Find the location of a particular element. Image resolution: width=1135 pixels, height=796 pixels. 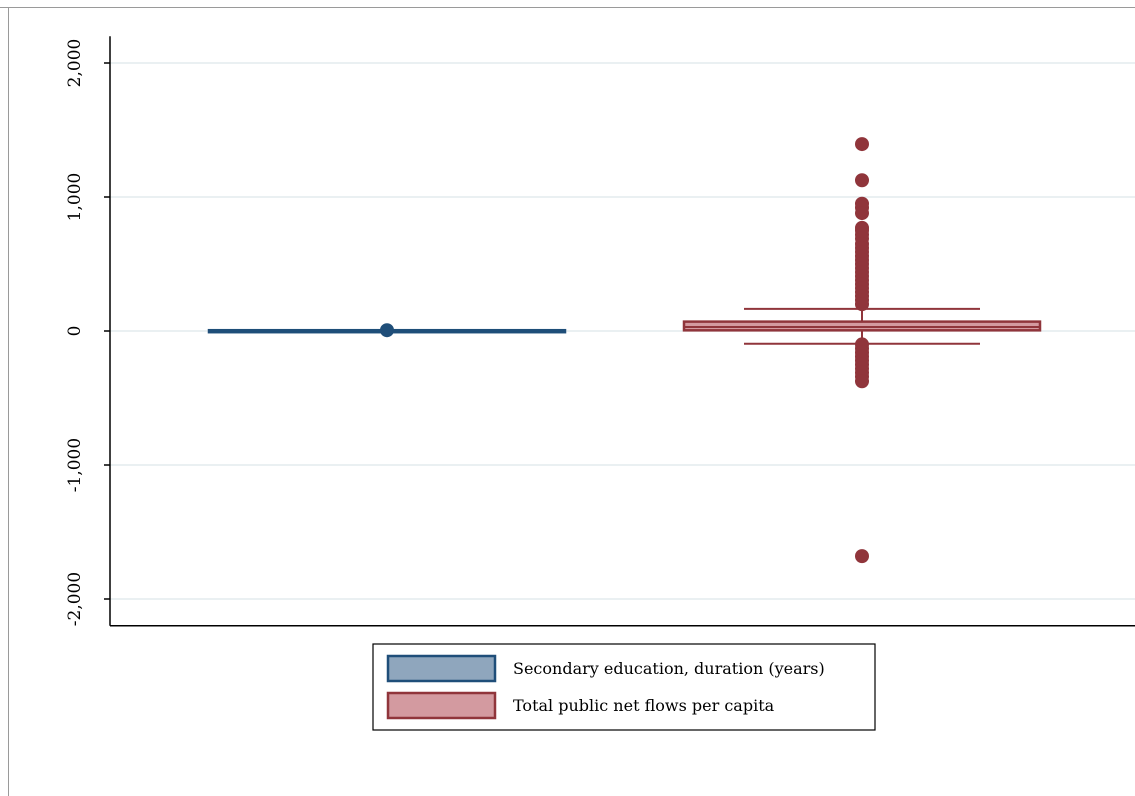

y-tick-label-3: -1,000 is located at coordinates (75, 465).